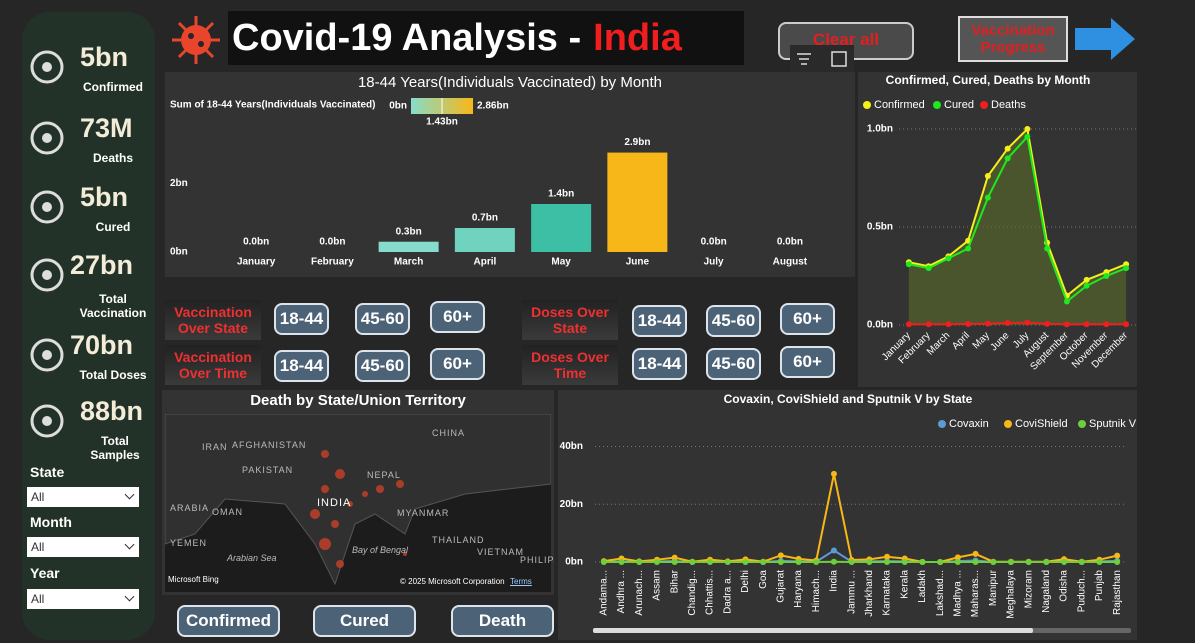 This screenshot has width=1195, height=643. Describe the element at coordinates (104, 197) in the screenshot. I see `kpi-value: 5bn` at that location.